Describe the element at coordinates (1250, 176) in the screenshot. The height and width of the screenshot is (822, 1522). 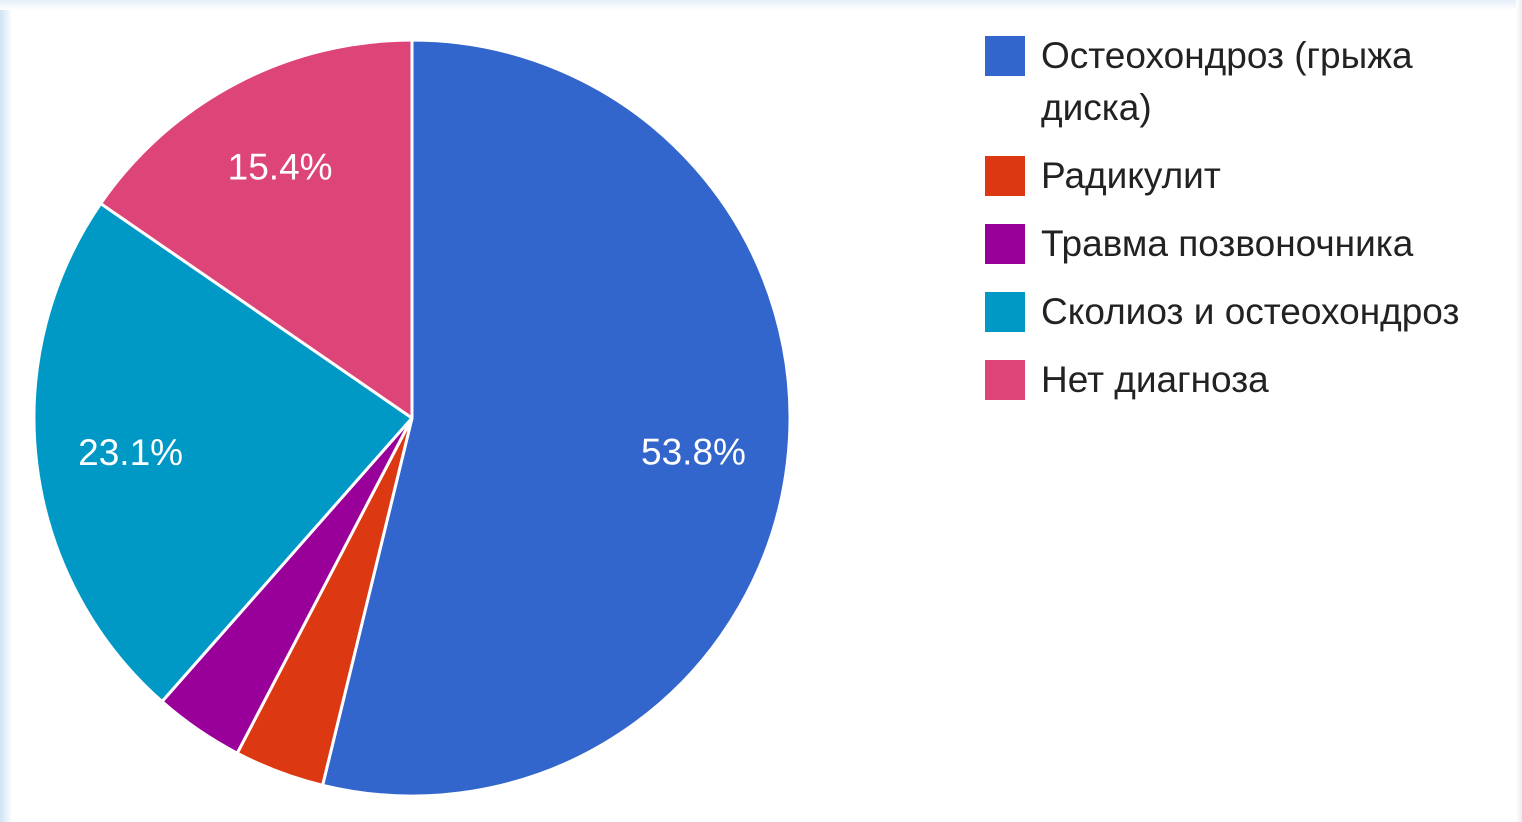
I see `legend-item-2: Радикулит` at that location.